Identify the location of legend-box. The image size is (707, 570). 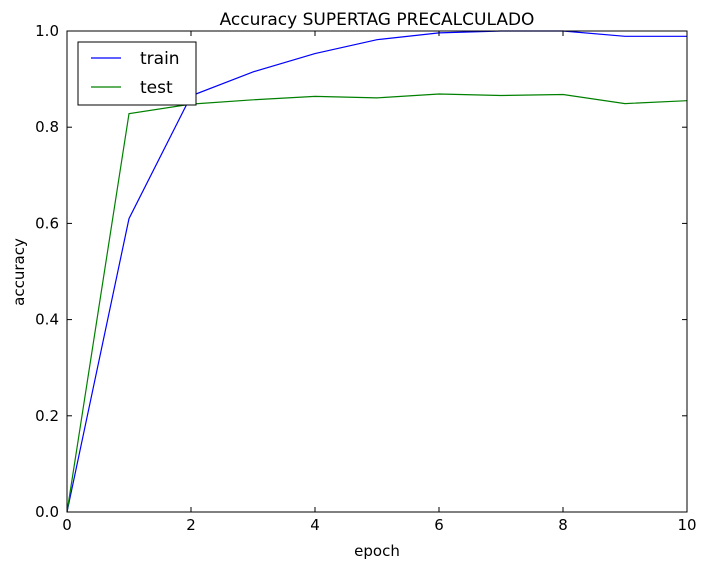
(137, 73).